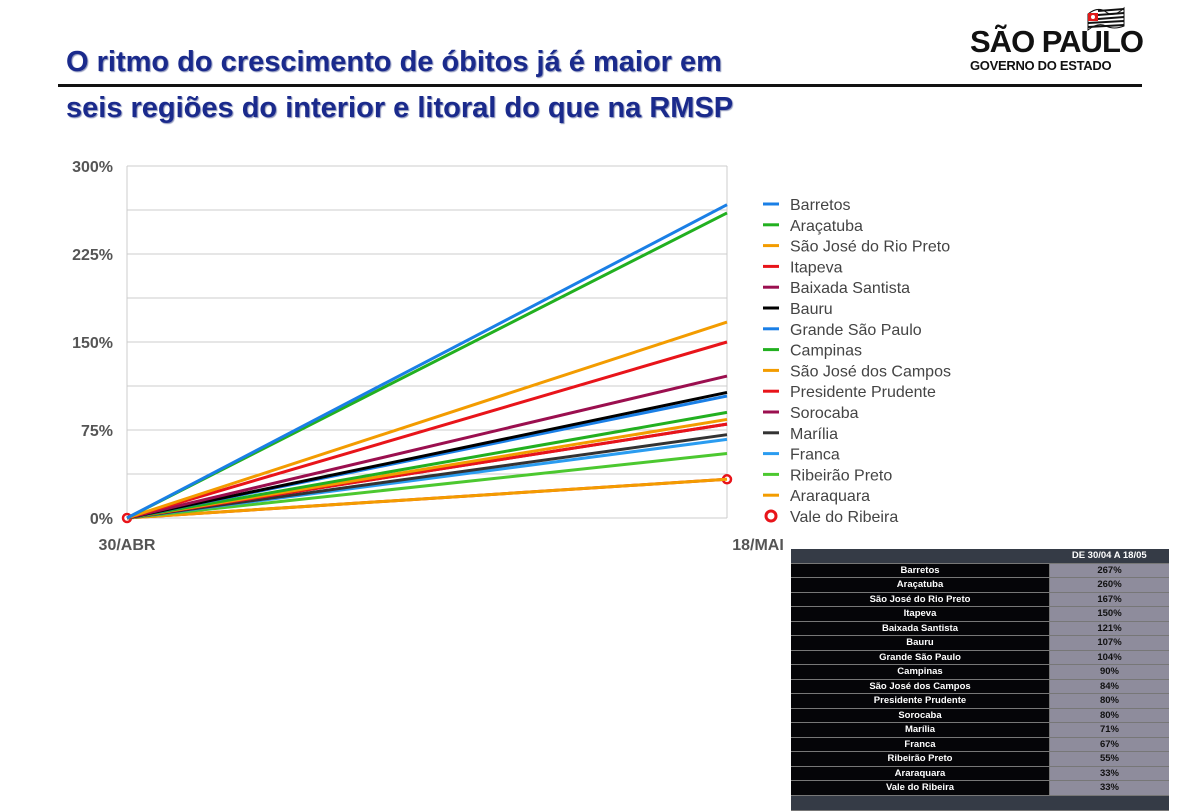  I want to click on region-name: São José dos Campos, so click(920, 686).